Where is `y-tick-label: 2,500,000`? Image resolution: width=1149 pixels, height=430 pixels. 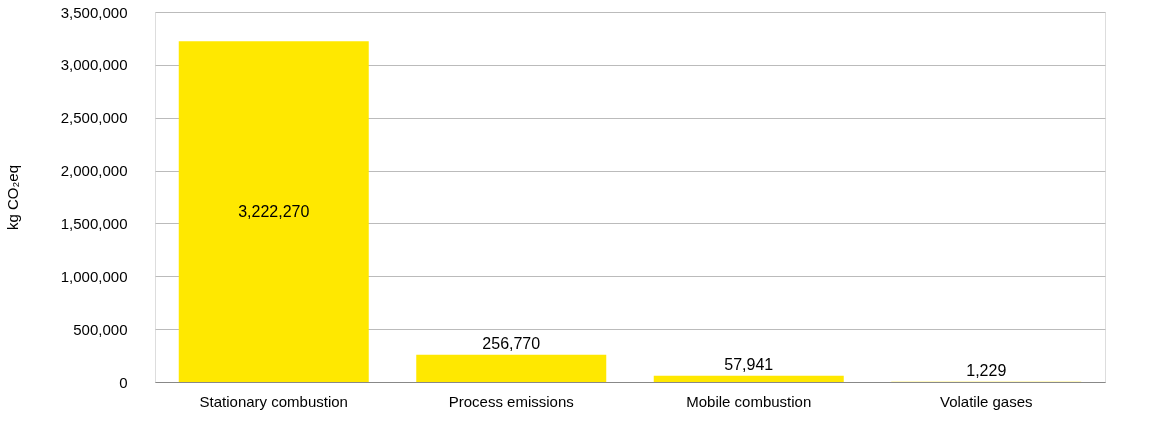 y-tick-label: 2,500,000 is located at coordinates (94, 118).